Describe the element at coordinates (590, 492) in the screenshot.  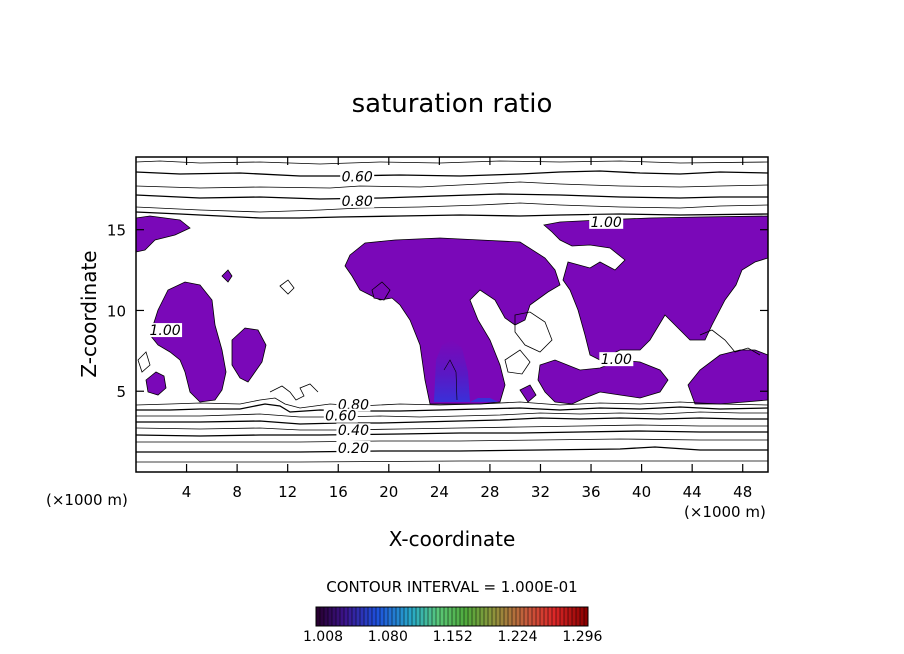
I see `x-tick-label: 36` at that location.